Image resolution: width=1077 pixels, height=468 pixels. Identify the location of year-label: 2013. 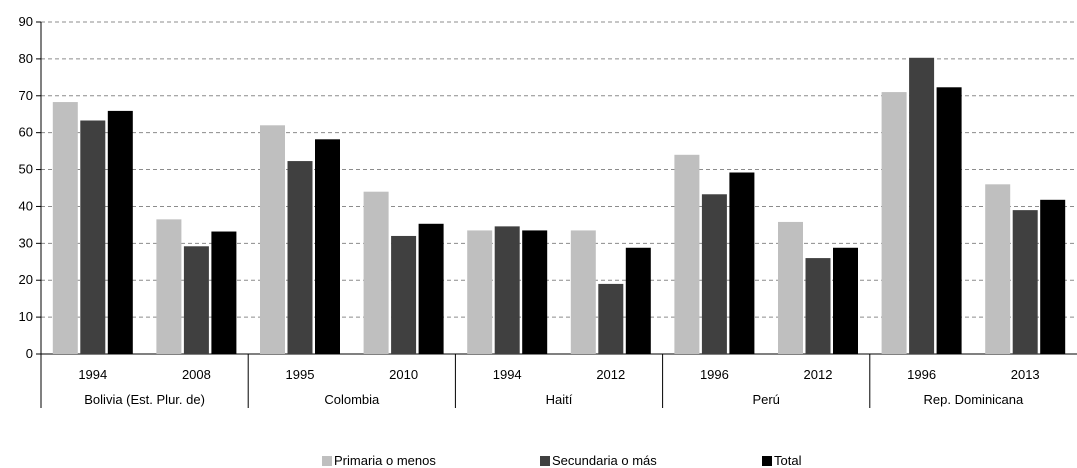
(1025, 374).